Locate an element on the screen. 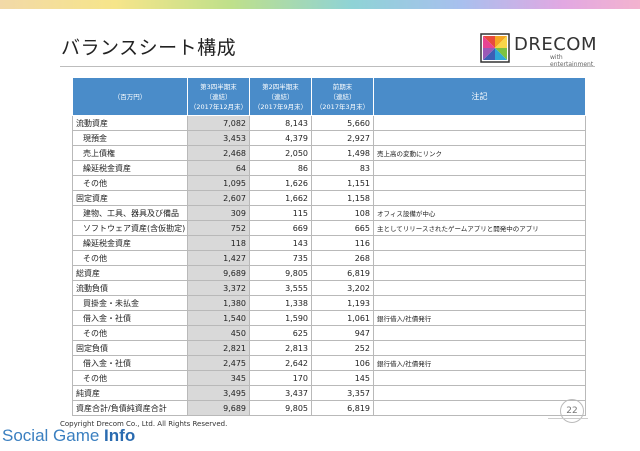  value-q2: 3,437 is located at coordinates (280, 393).